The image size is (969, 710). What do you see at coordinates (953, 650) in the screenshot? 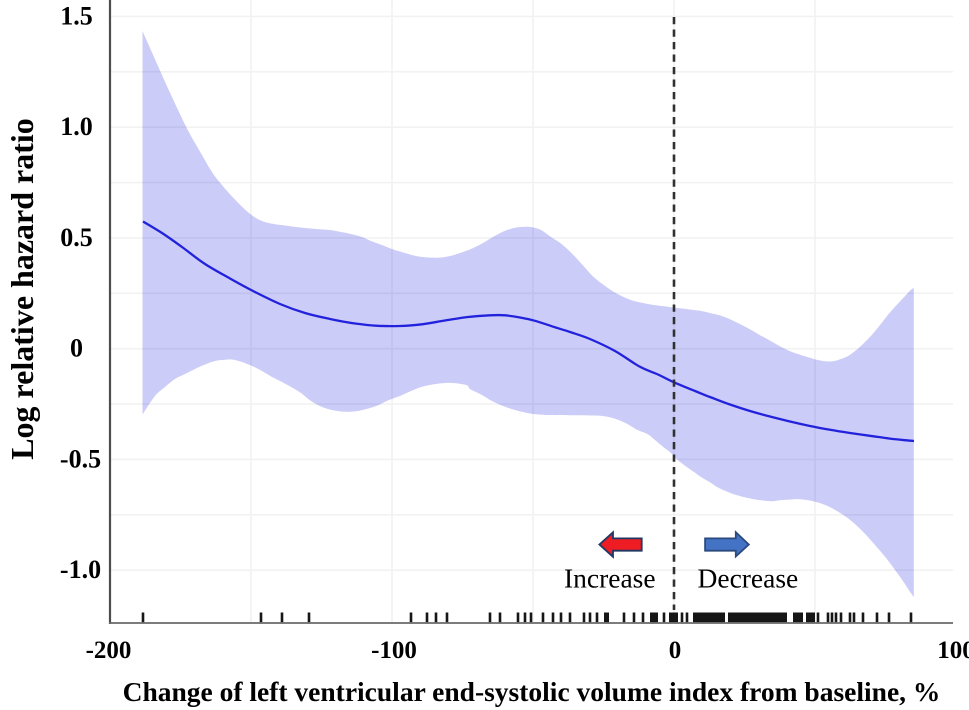
I see `svg-text: 100` at bounding box center [953, 650].